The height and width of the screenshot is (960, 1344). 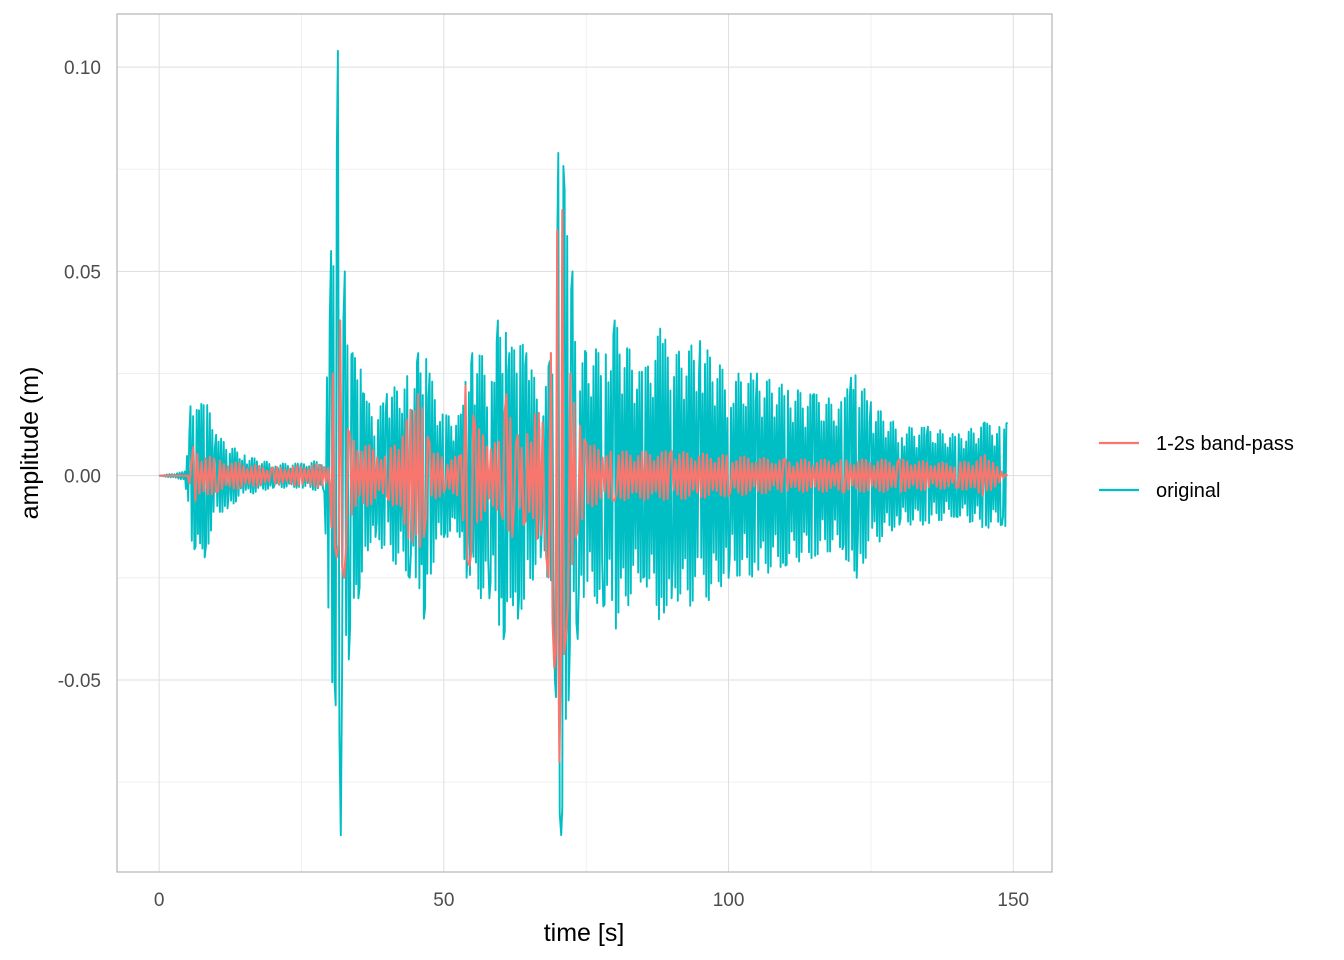 I want to click on x-tick-label: 100, so click(x=729, y=900).